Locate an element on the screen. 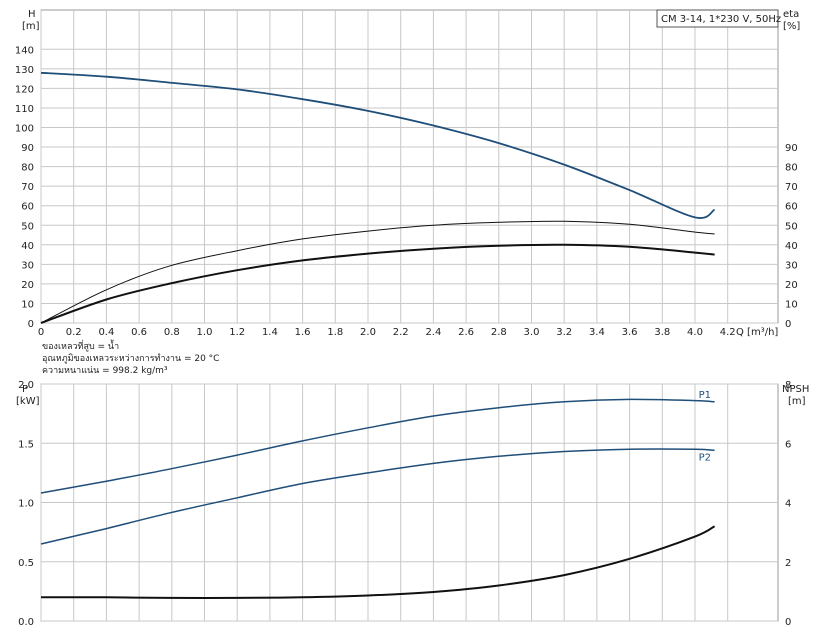  pump-title-box: CM 3-14, 1*230 V, 50Hz is located at coordinates (718, 18).